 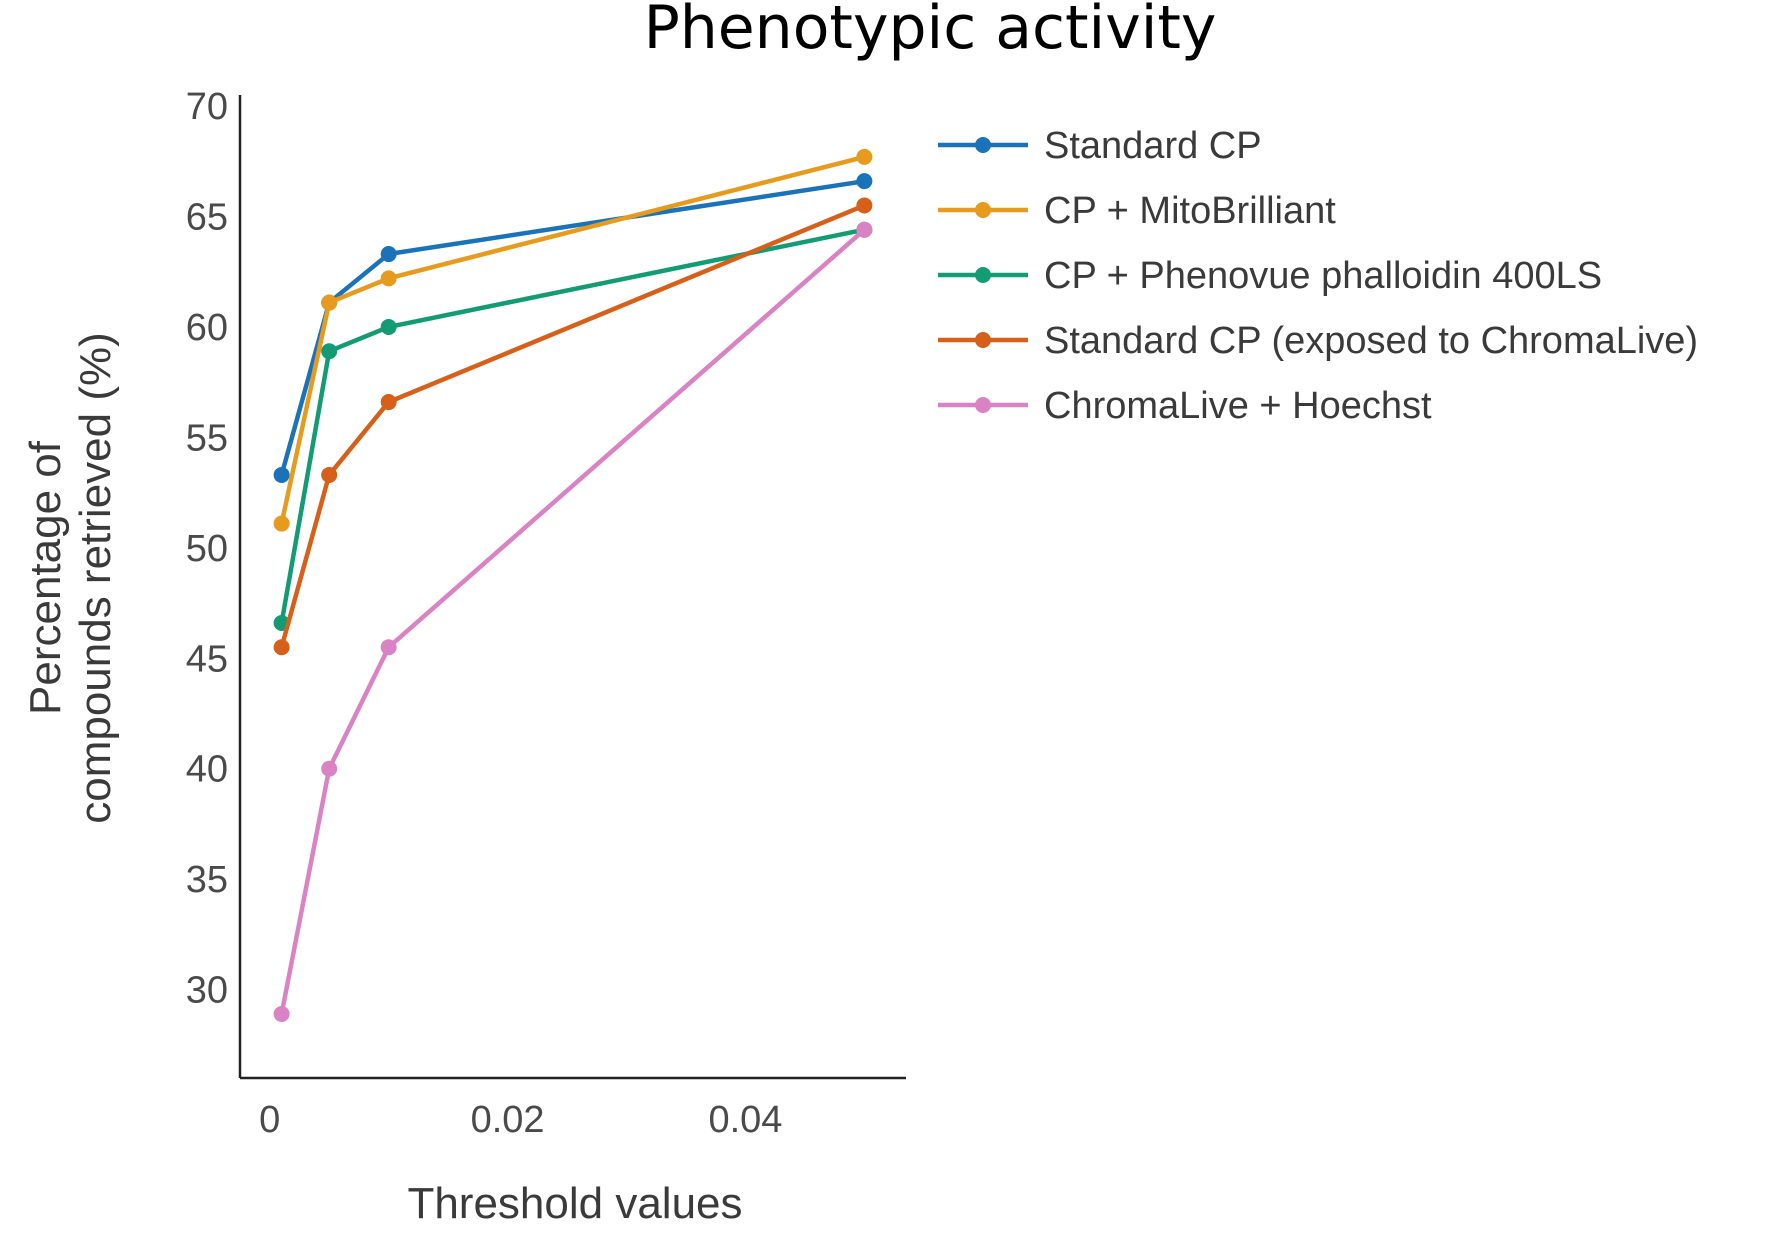 I want to click on legend-item: CP + MitoBrilliant, so click(x=1137, y=211).